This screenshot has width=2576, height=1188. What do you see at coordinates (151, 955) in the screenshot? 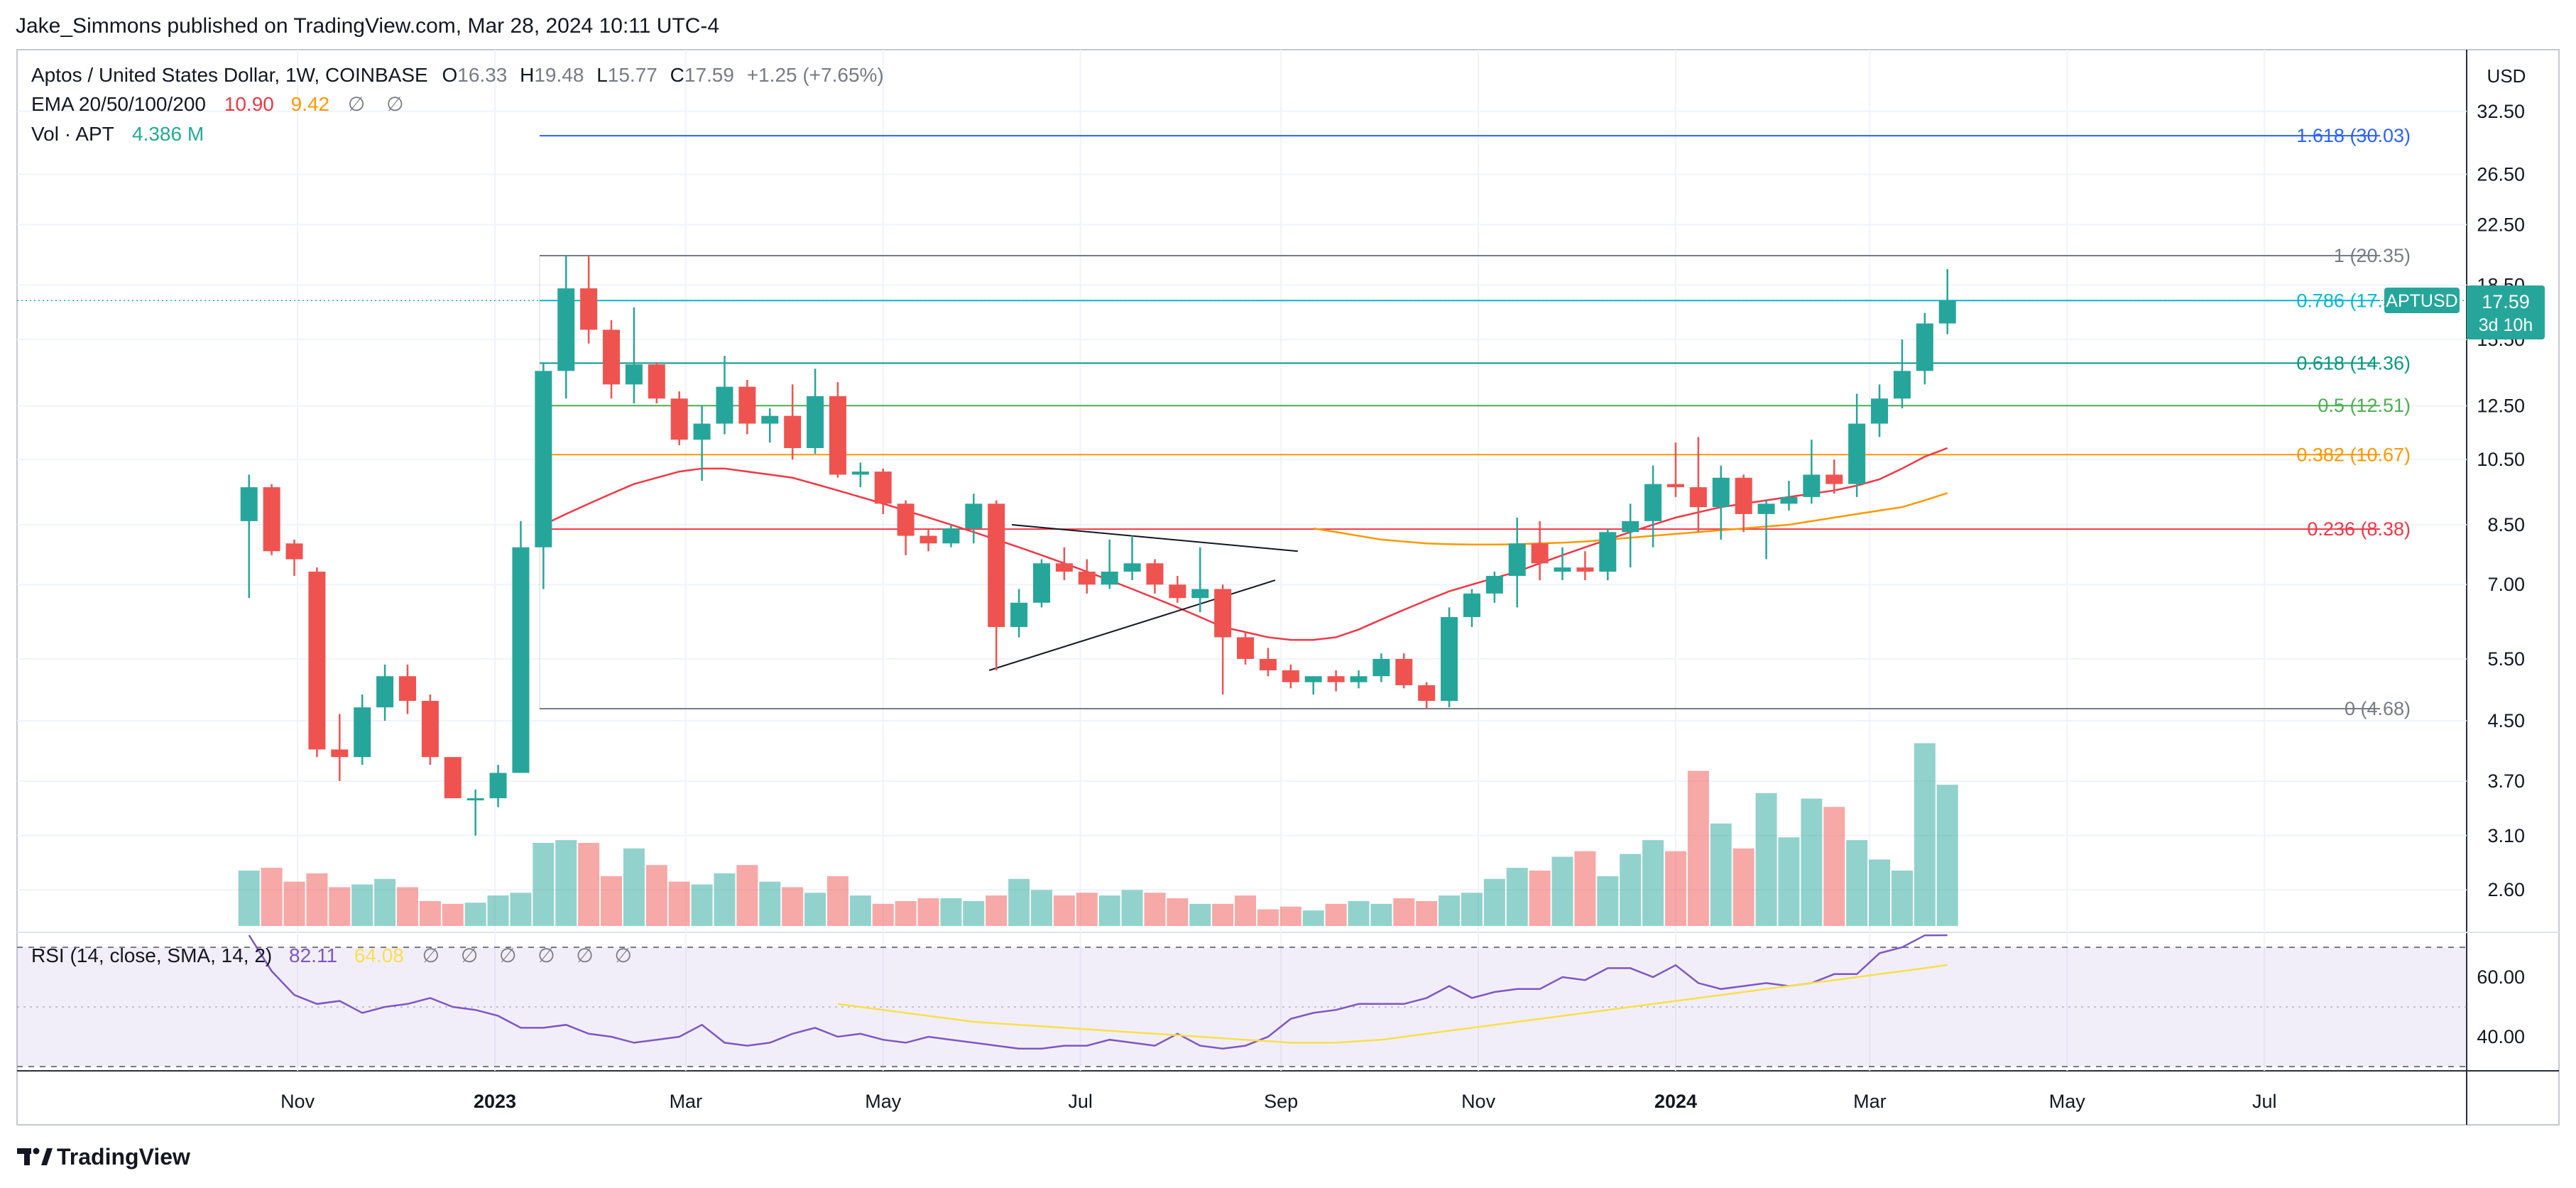
I see `rsi-label: RSI (14, close, SMA, 14, 2)` at bounding box center [151, 955].